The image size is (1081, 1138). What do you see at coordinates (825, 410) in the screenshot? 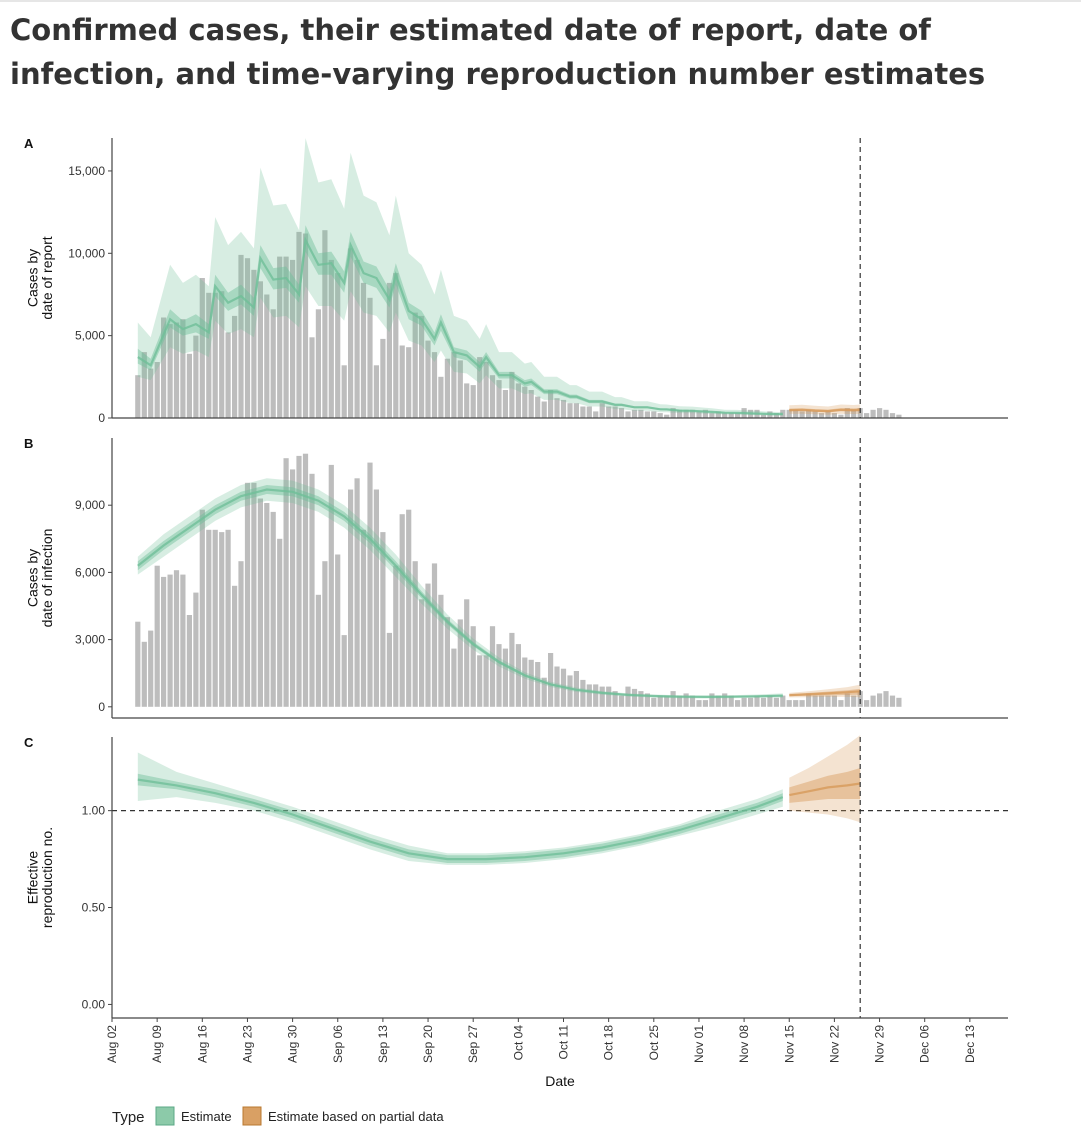
I see `partial-estimate-median-line` at bounding box center [825, 410].